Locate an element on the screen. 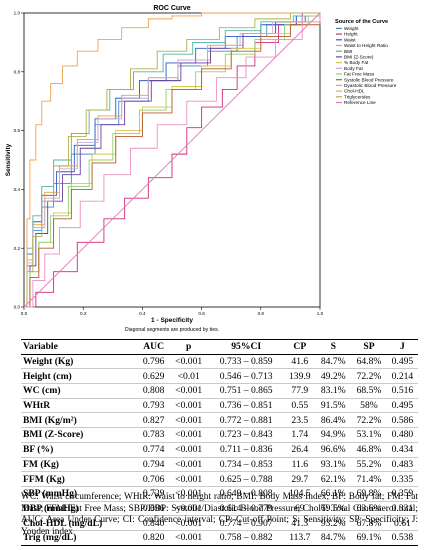 Image resolution: width=436 pixels, height=550 pixels. value-cell: 26.4 is located at coordinates (300, 450).